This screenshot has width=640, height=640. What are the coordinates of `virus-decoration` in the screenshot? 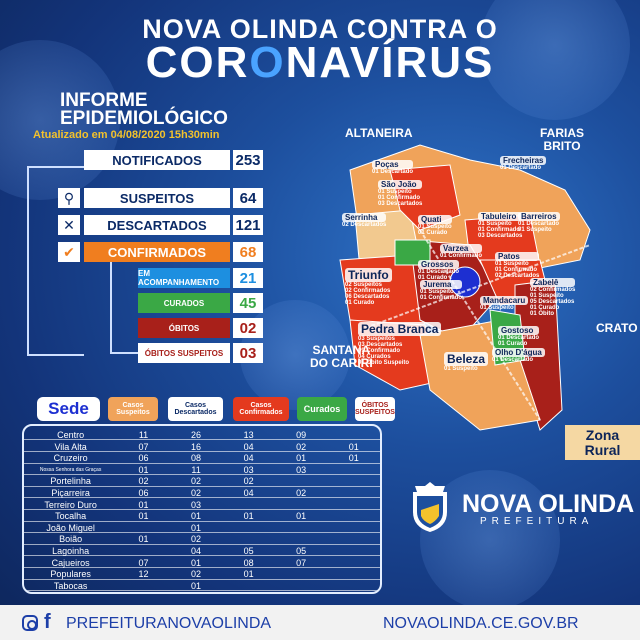 It's located at (555, 60).